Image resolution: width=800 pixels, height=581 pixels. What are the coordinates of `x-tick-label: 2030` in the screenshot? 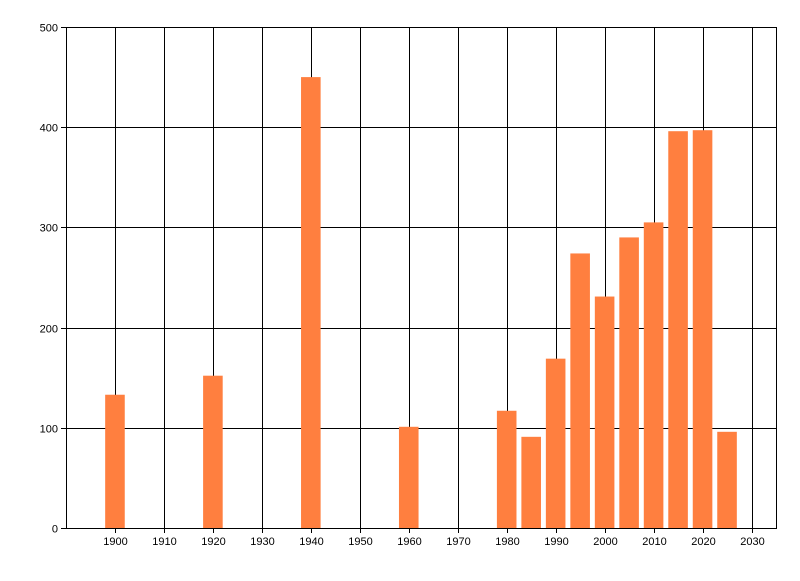 It's located at (752, 542).